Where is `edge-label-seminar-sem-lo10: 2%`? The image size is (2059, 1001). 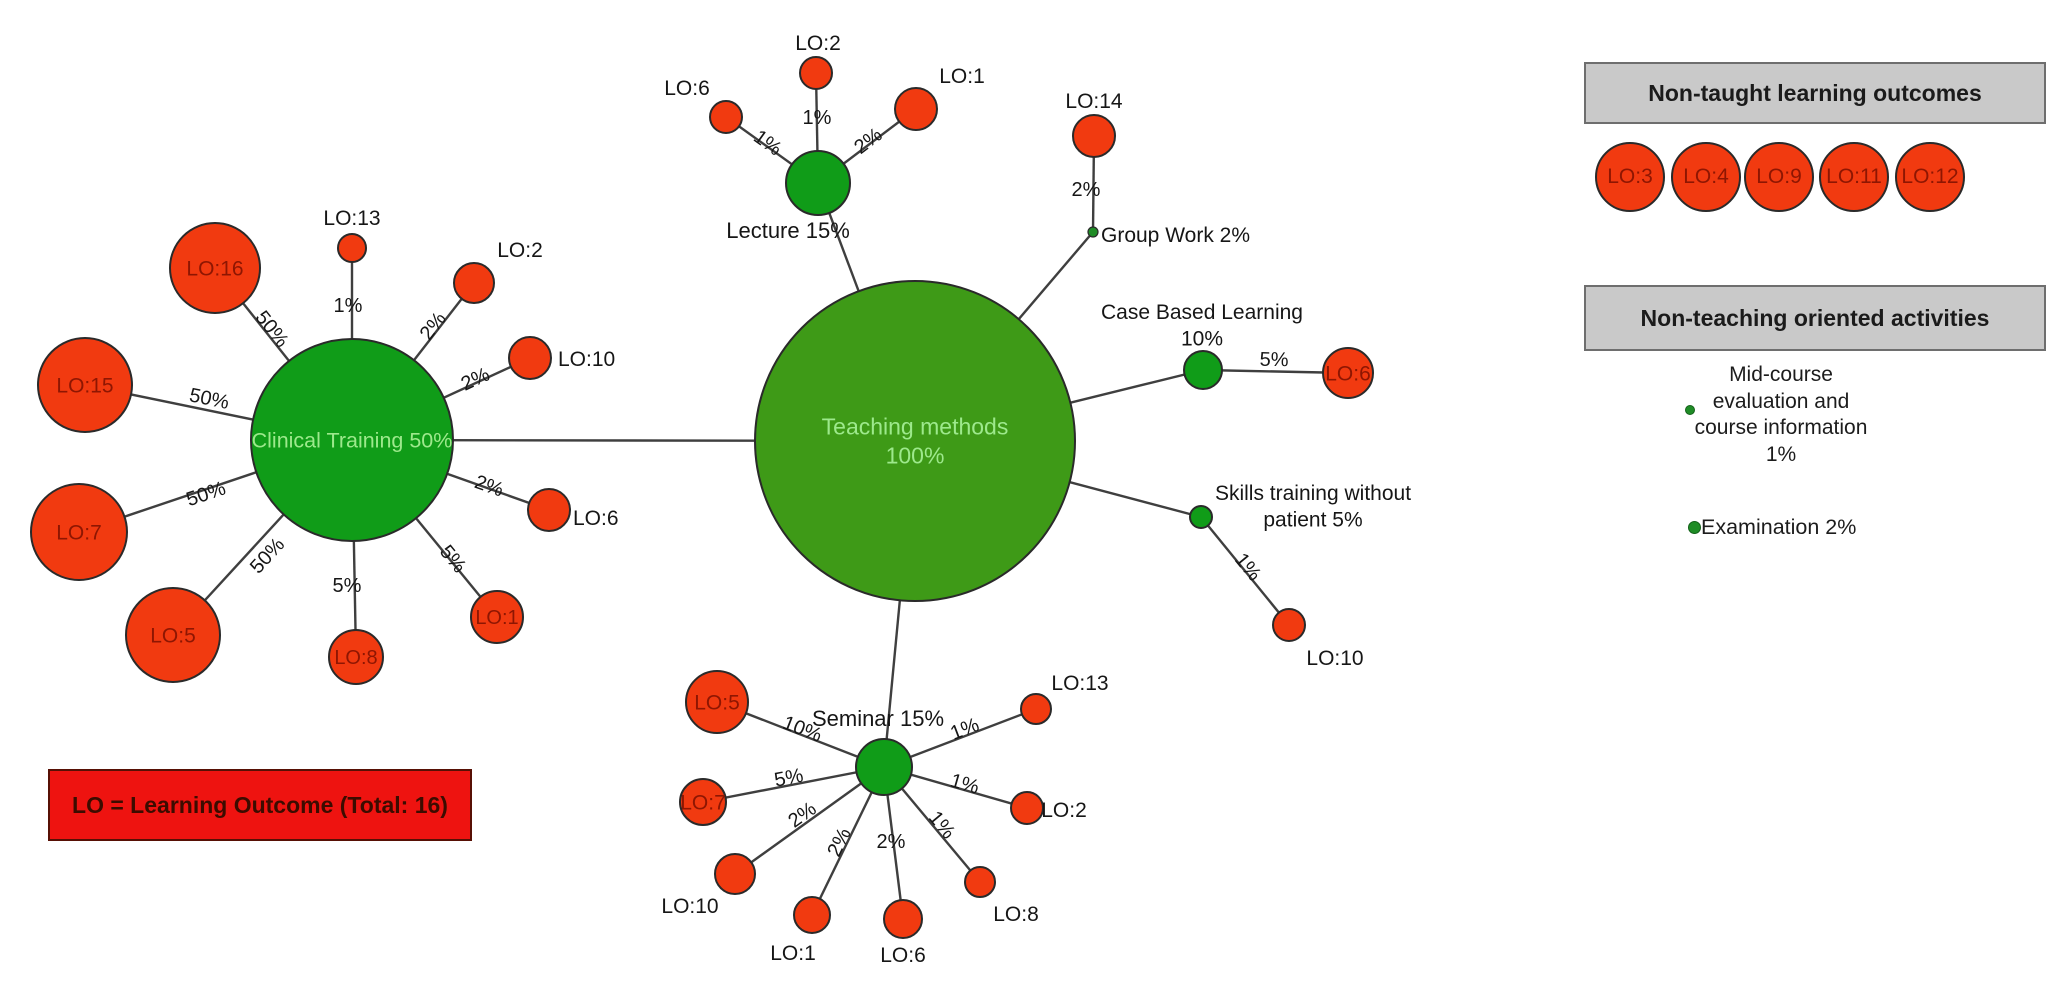 edge-label-seminar-sem-lo10: 2% is located at coordinates (802, 815).